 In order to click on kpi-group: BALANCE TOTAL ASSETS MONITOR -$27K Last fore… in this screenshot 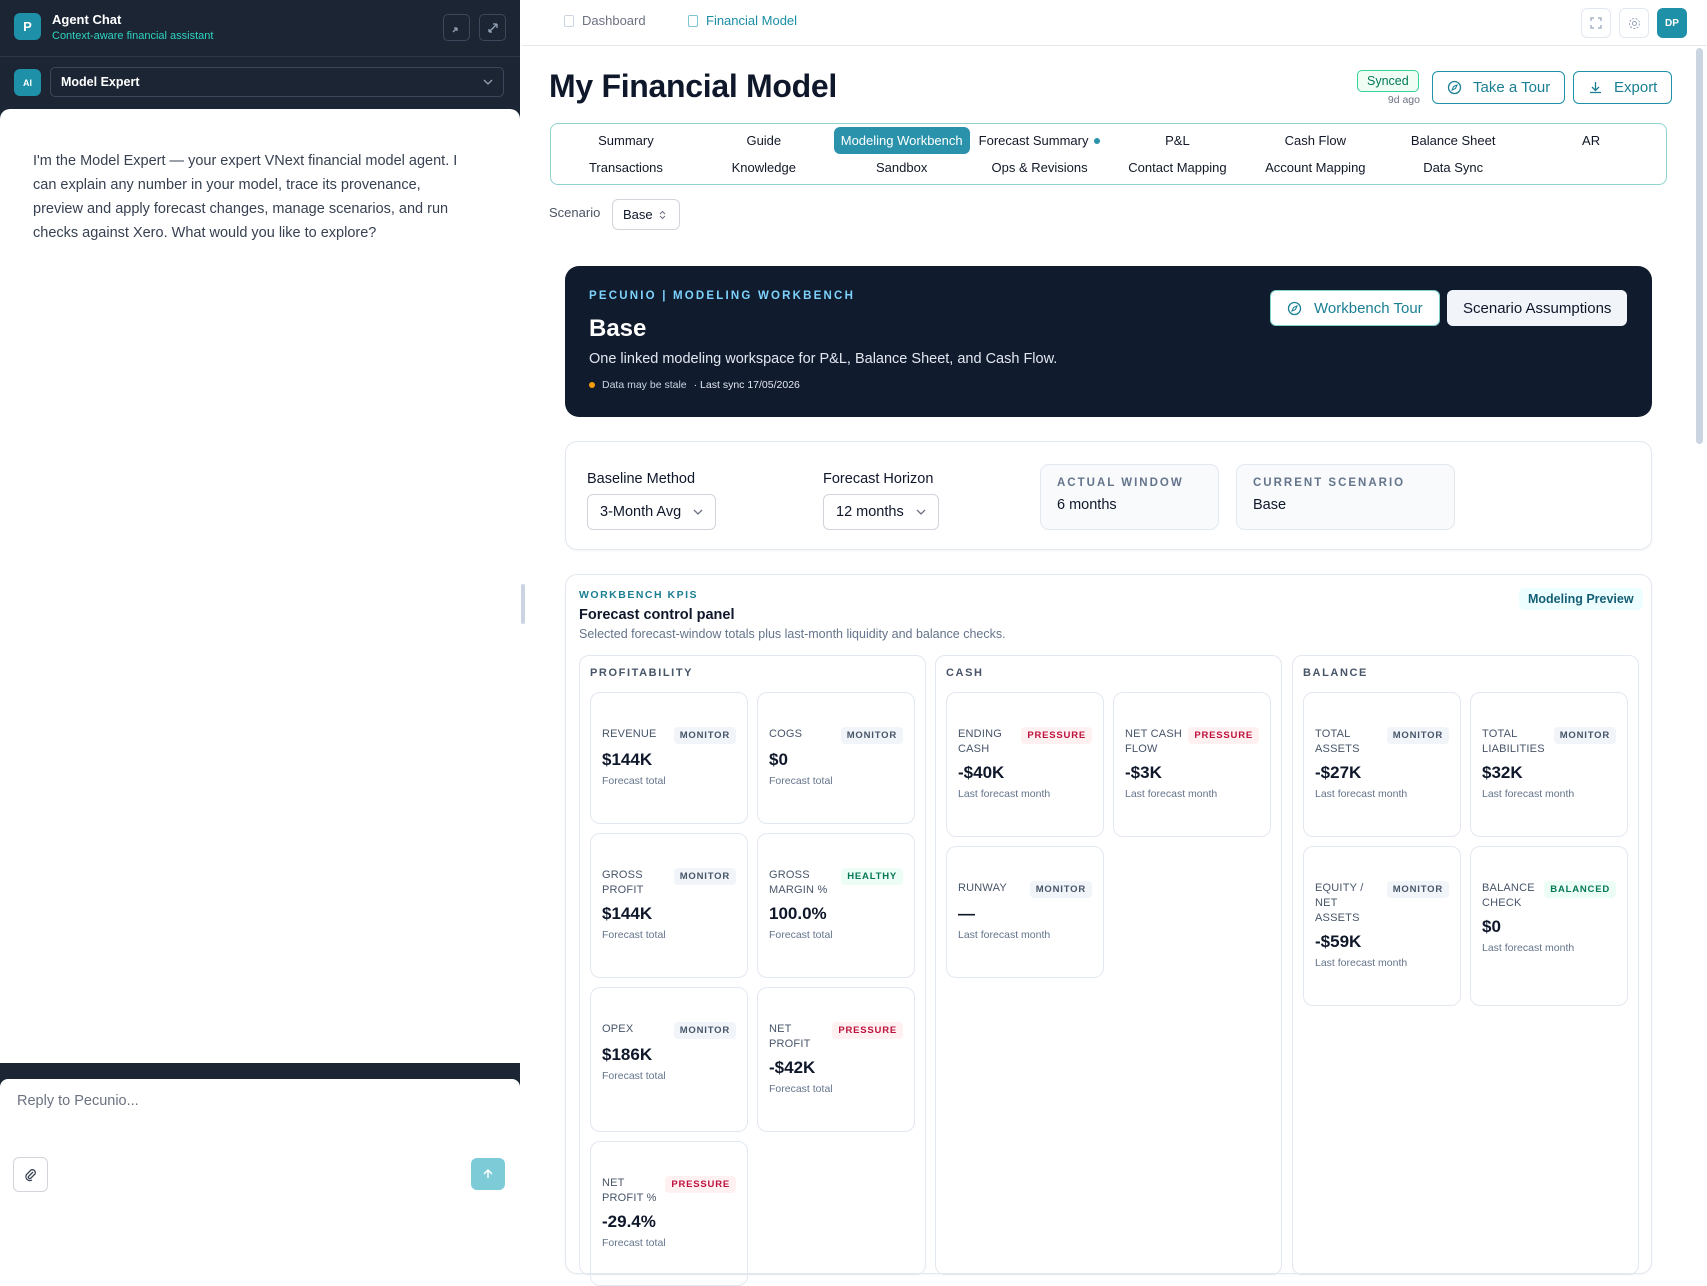, I will do `click(1465, 965)`.